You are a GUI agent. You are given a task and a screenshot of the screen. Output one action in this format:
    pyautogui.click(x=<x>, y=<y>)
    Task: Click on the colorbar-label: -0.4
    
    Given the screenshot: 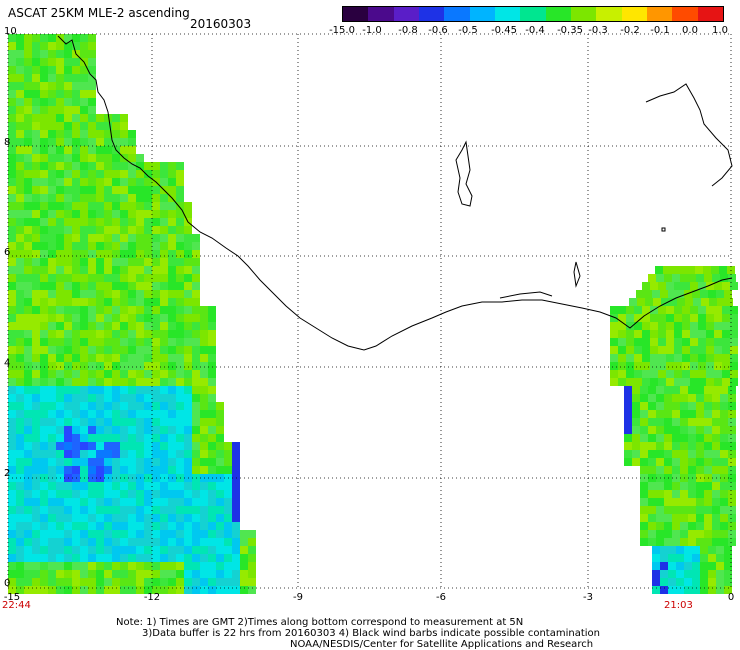 What is the action you would take?
    pyautogui.click(x=535, y=30)
    